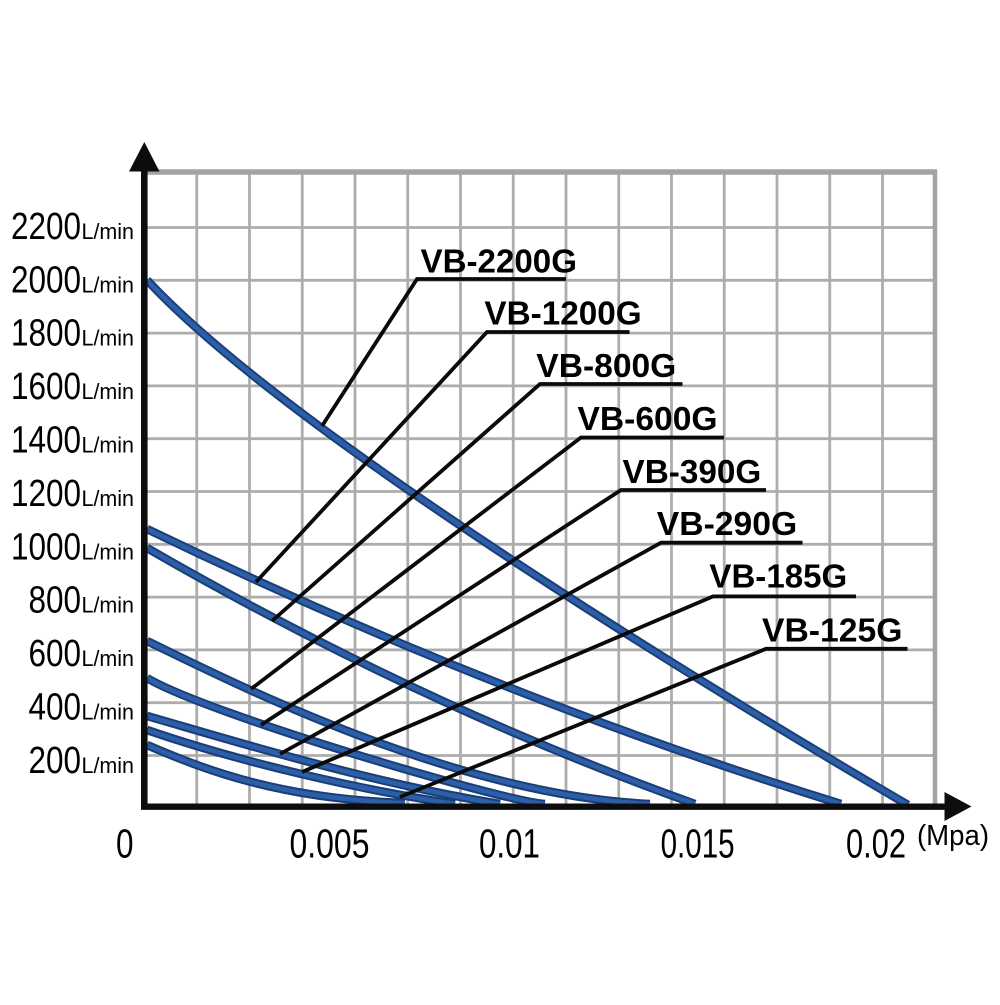  What do you see at coordinates (46, 441) in the screenshot?
I see `svg-text: 1400` at bounding box center [46, 441].